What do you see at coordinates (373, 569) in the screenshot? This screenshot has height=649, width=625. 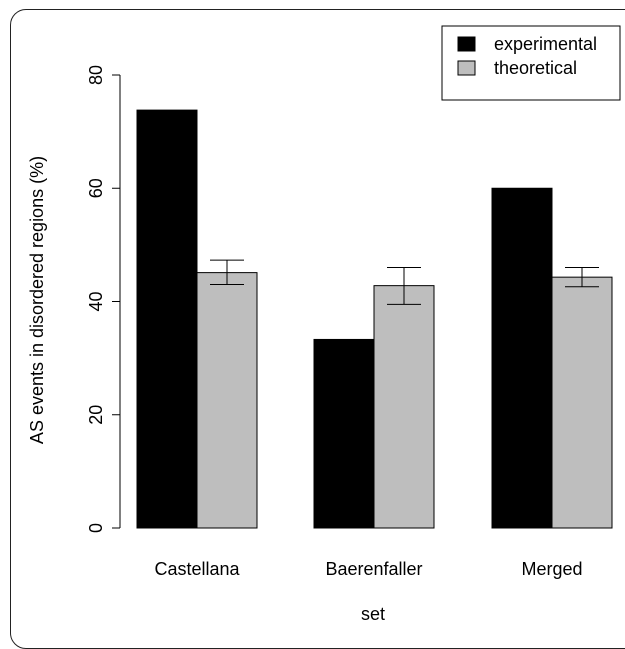 I see `x-tick-label-baerenfaller: Baerenfaller` at bounding box center [373, 569].